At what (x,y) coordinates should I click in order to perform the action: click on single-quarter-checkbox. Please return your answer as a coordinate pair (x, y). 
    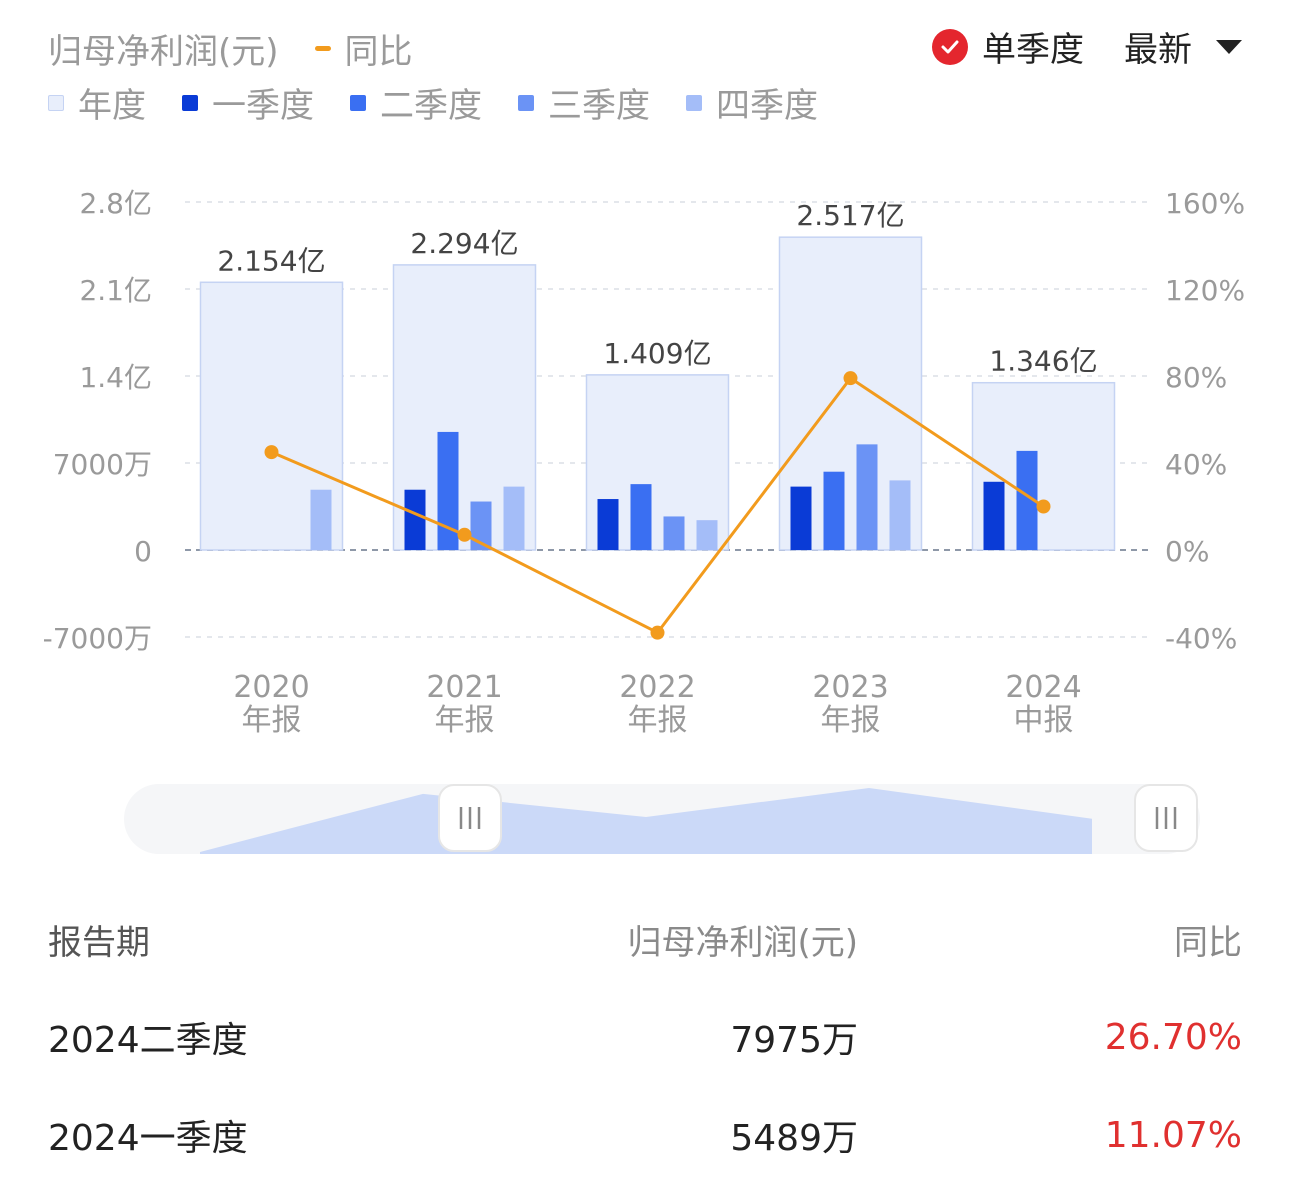
    Looking at the image, I should click on (950, 46).